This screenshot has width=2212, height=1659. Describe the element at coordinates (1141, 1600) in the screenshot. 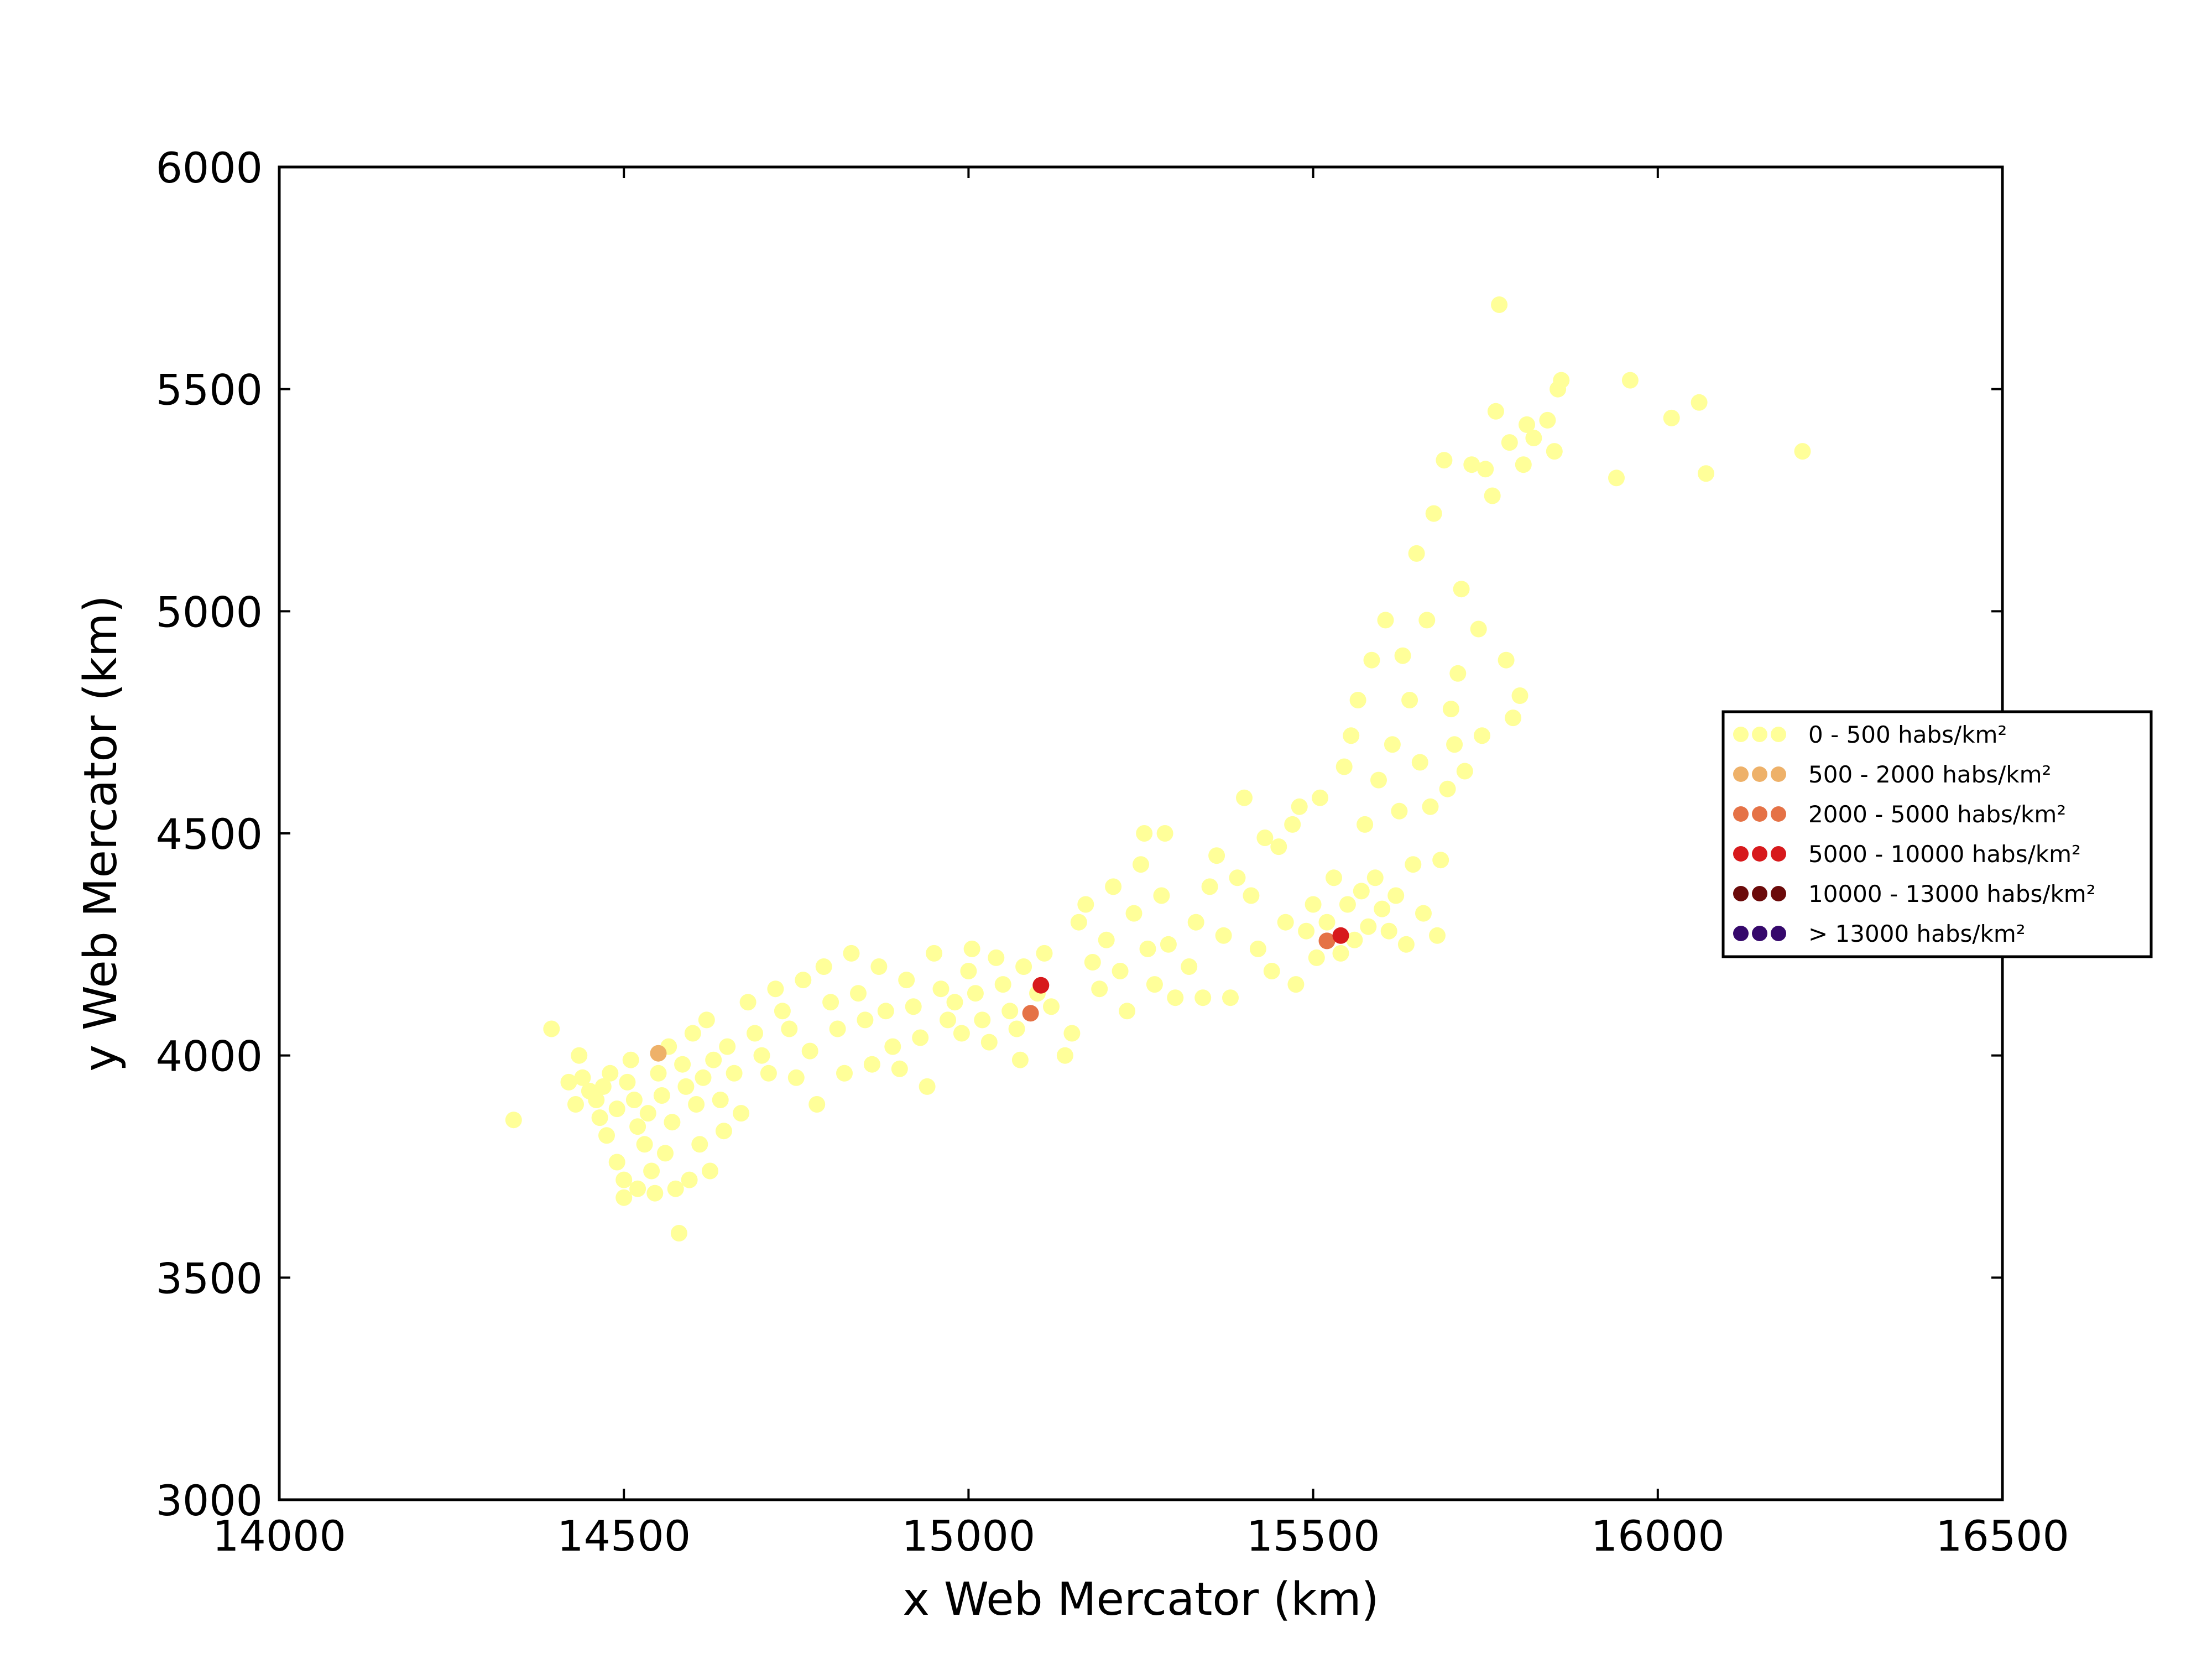

I see `x-axis-title: x Web Mercator (km)` at that location.